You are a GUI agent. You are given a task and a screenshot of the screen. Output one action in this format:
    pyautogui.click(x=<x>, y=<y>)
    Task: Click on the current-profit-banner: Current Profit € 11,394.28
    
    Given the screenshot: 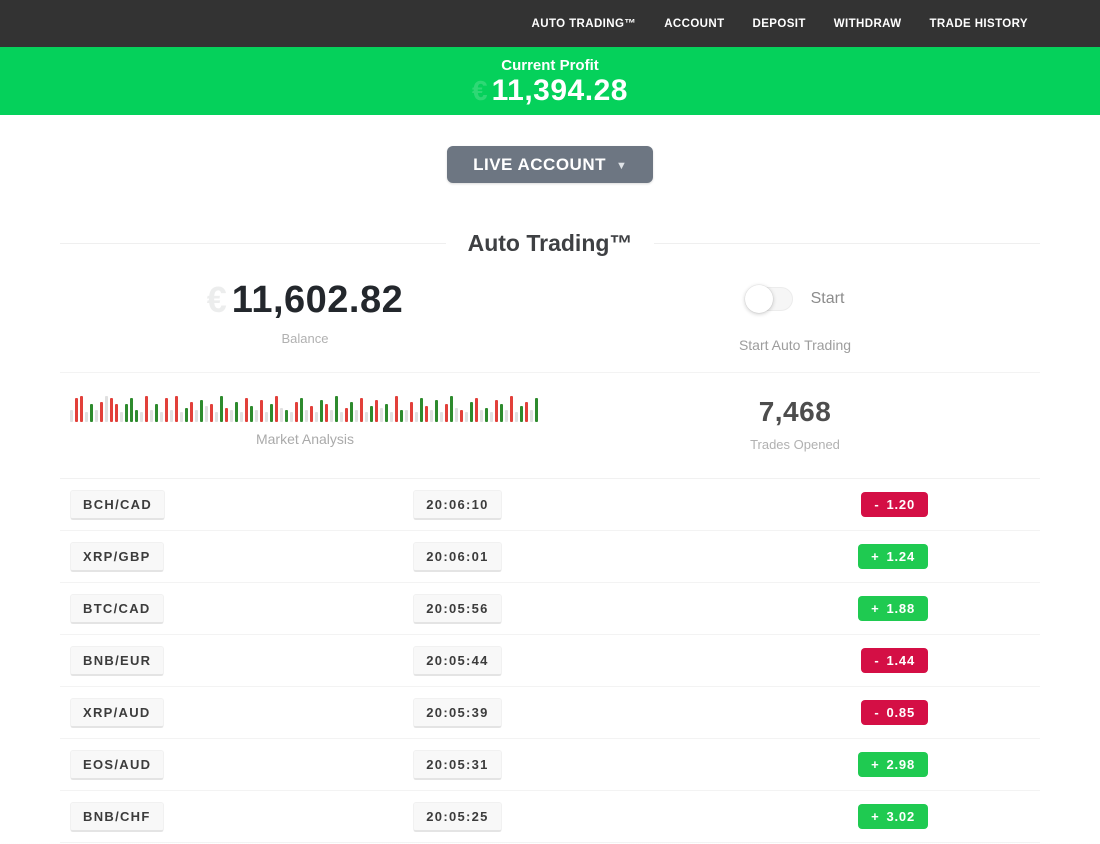 What is the action you would take?
    pyautogui.click(x=550, y=81)
    